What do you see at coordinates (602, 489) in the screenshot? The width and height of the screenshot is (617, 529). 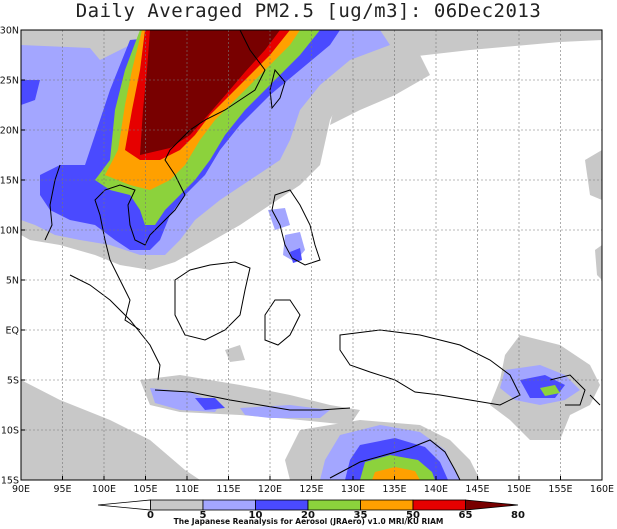 I see `lon-label: 160E` at bounding box center [602, 489].